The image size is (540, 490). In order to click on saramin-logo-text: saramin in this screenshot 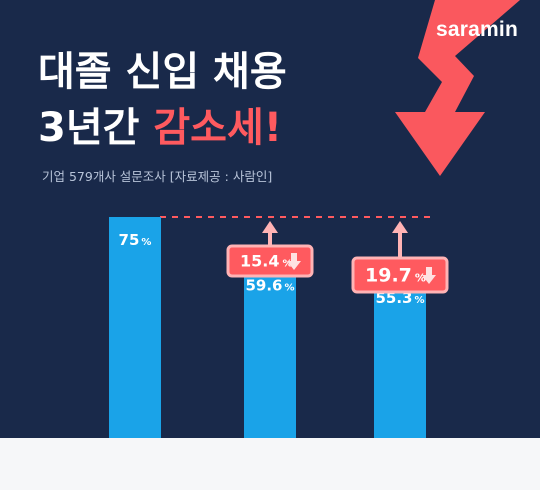, I will do `click(477, 29)`.